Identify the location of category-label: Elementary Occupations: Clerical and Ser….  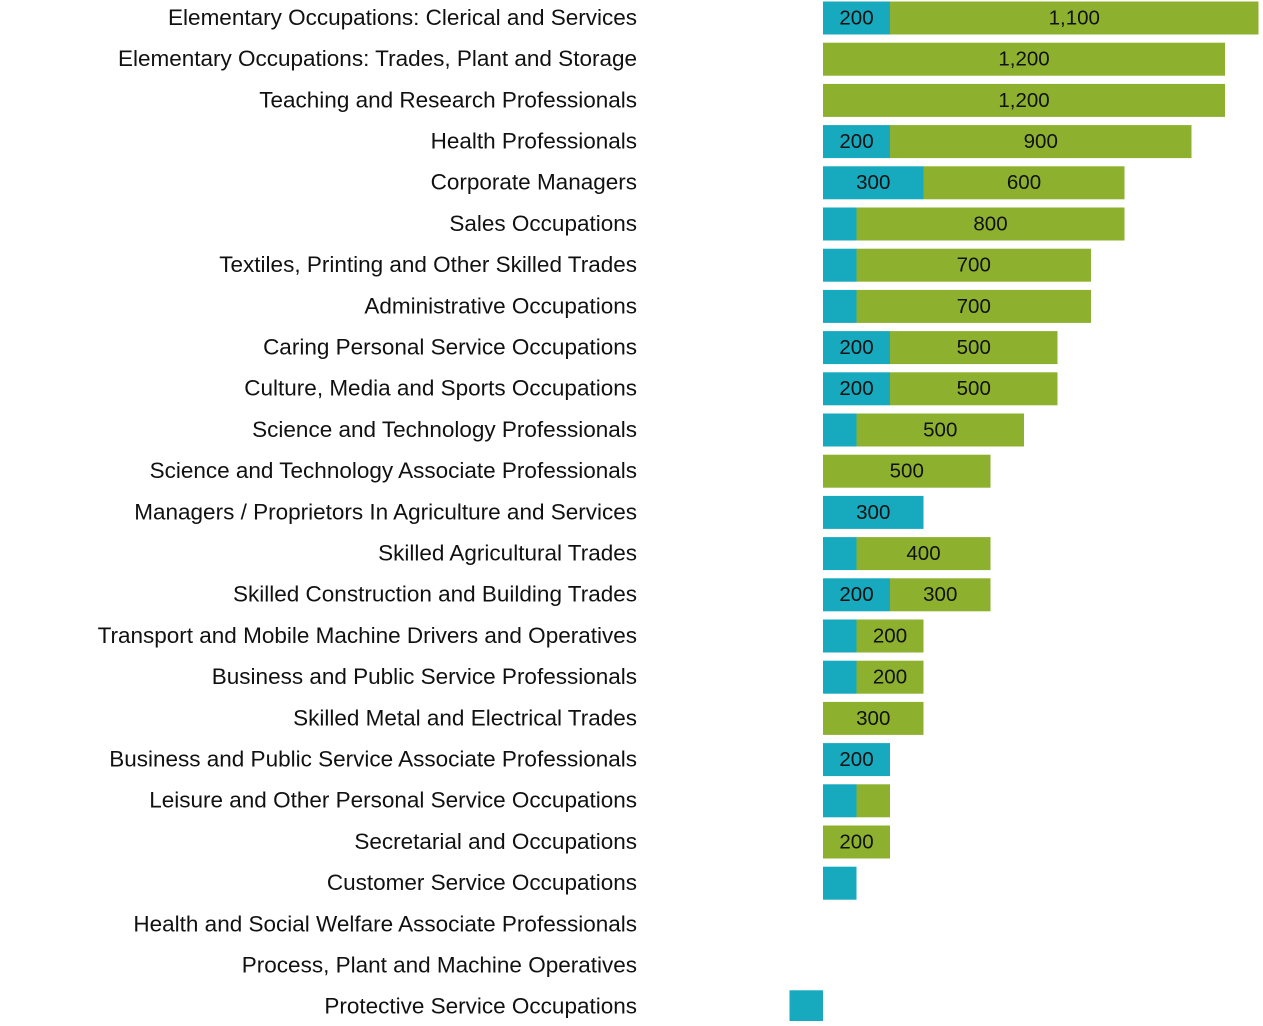
(402, 17).